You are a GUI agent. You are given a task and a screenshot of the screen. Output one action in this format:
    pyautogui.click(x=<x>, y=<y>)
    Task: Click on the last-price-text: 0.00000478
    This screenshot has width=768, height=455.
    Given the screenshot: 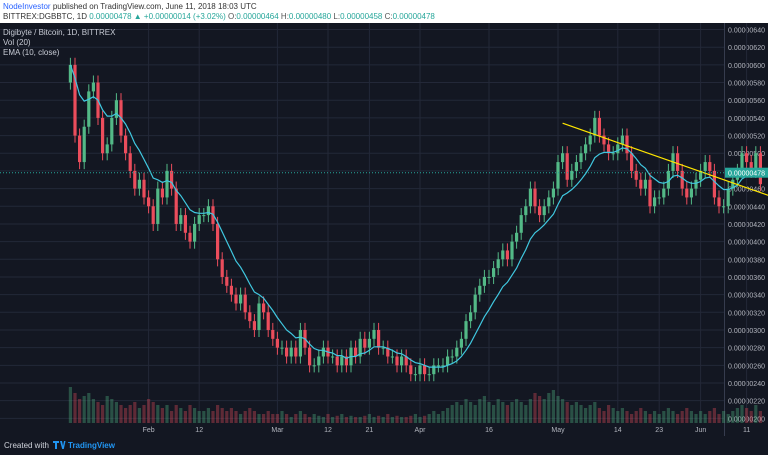 What is the action you would take?
    pyautogui.click(x=110, y=16)
    